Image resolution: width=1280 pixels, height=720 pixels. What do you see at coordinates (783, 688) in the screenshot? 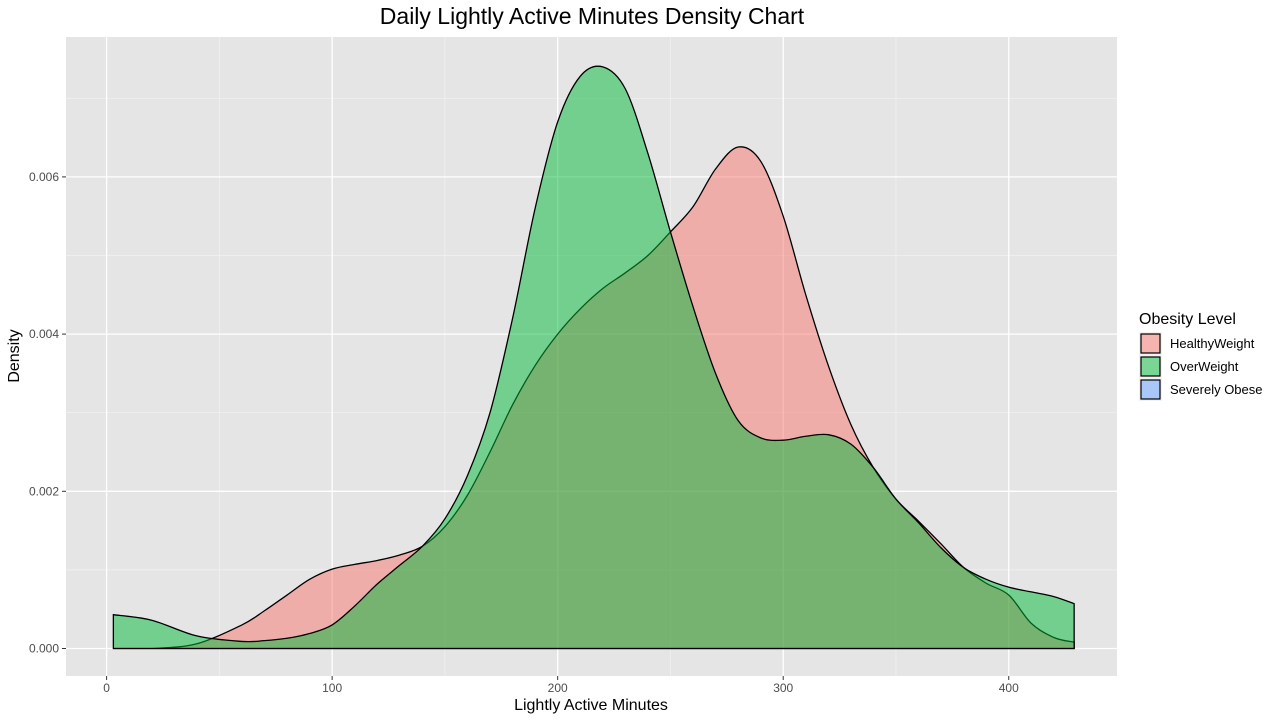
I see `x-tick-label: 300` at bounding box center [783, 688].